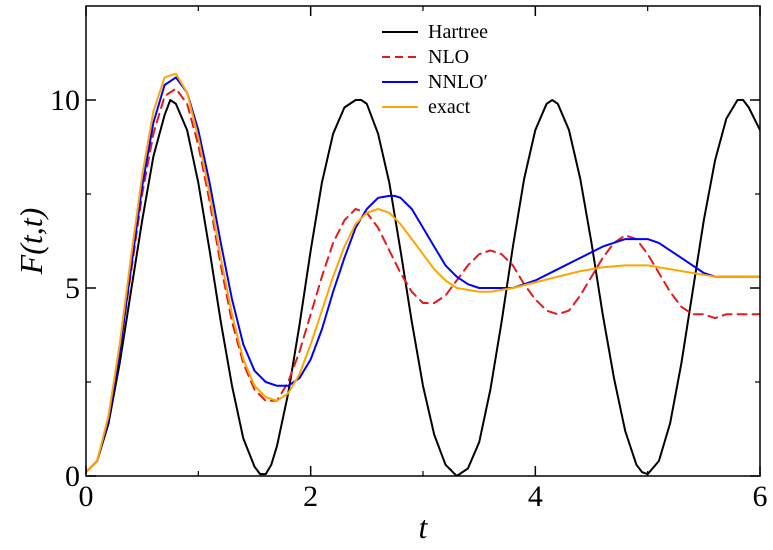 The height and width of the screenshot is (550, 773). I want to click on legend-label: exact, so click(449, 107).